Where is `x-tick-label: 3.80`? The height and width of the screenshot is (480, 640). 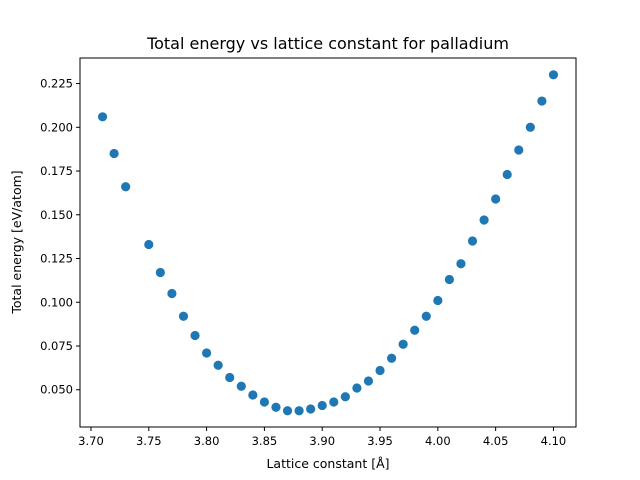 x-tick-label: 3.80 is located at coordinates (207, 441).